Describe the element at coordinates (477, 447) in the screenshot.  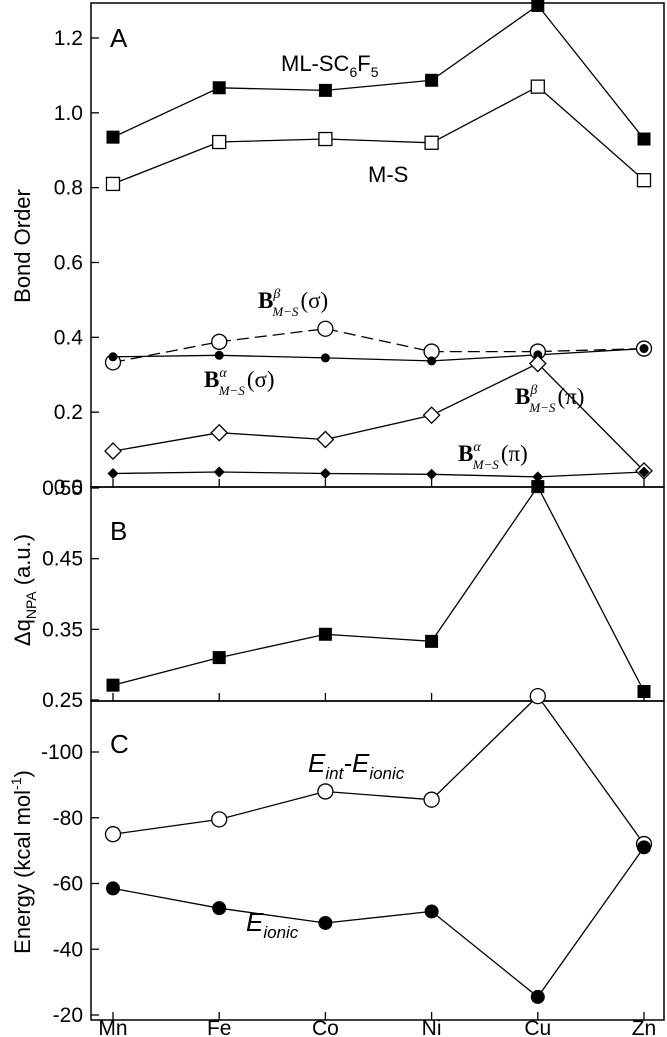
I see `ann4-alpha: α` at that location.